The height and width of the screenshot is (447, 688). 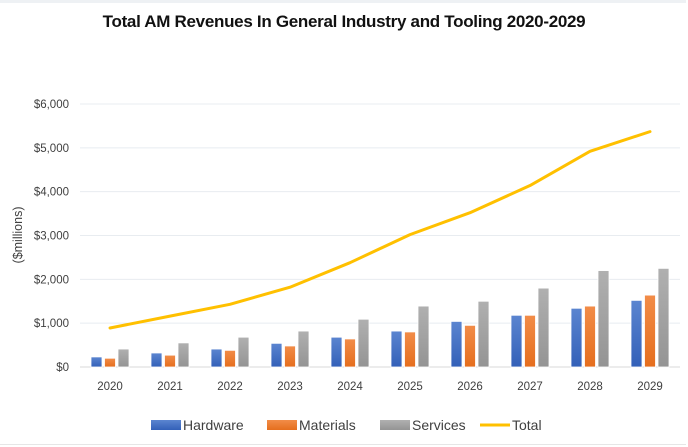 What do you see at coordinates (110, 362) in the screenshot?
I see `bar-materials-2020` at bounding box center [110, 362].